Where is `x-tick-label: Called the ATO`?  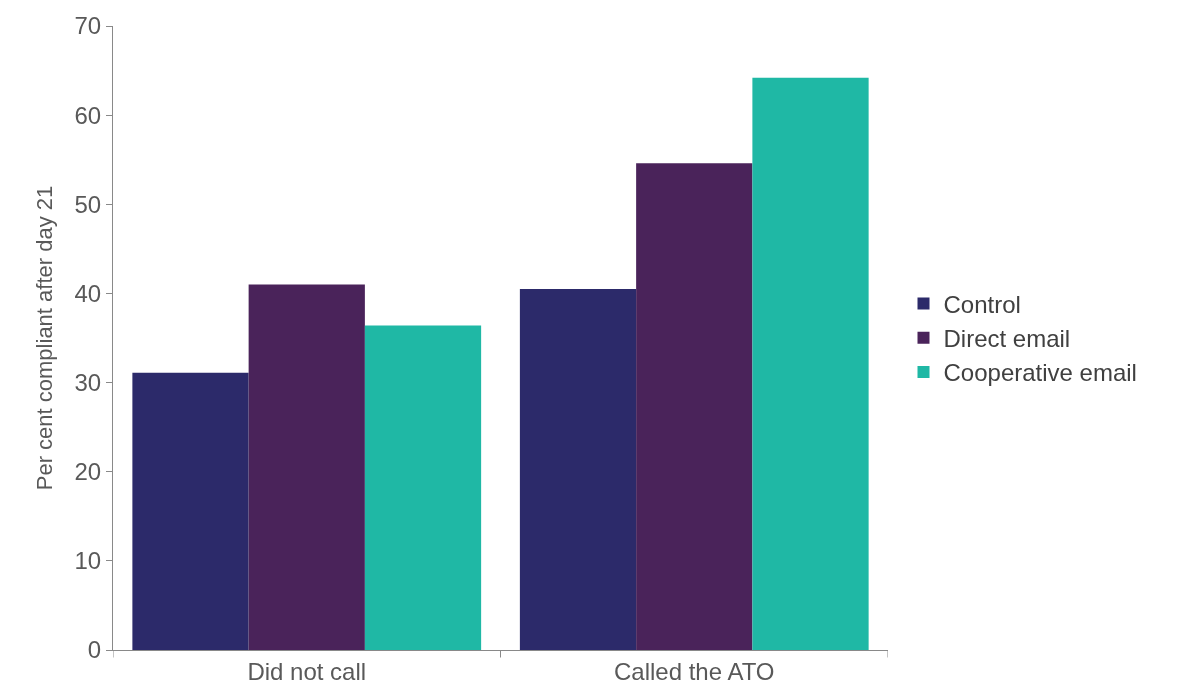
x-tick-label: Called the ATO is located at coordinates (694, 671).